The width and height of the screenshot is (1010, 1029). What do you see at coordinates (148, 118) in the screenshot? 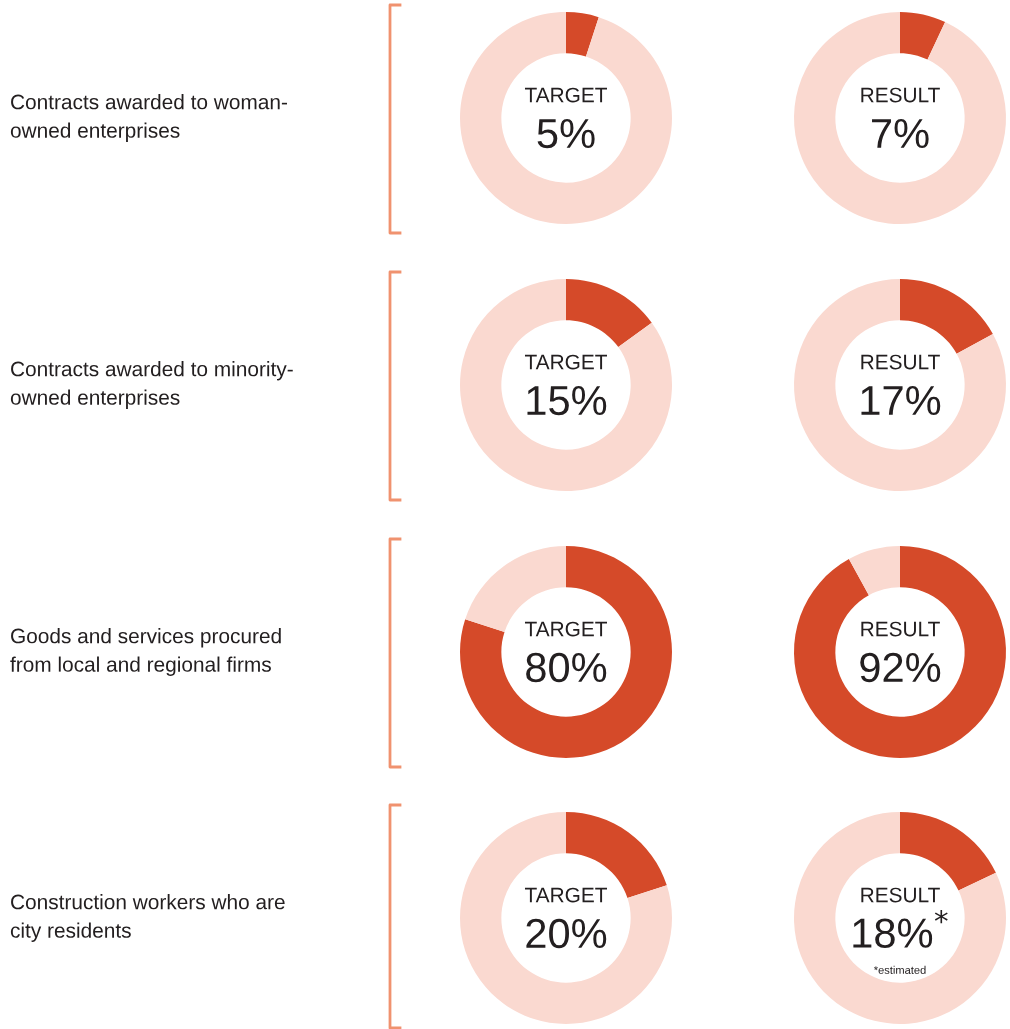
I see `text: Contracts awarded to woman- owned enterprises` at bounding box center [148, 118].